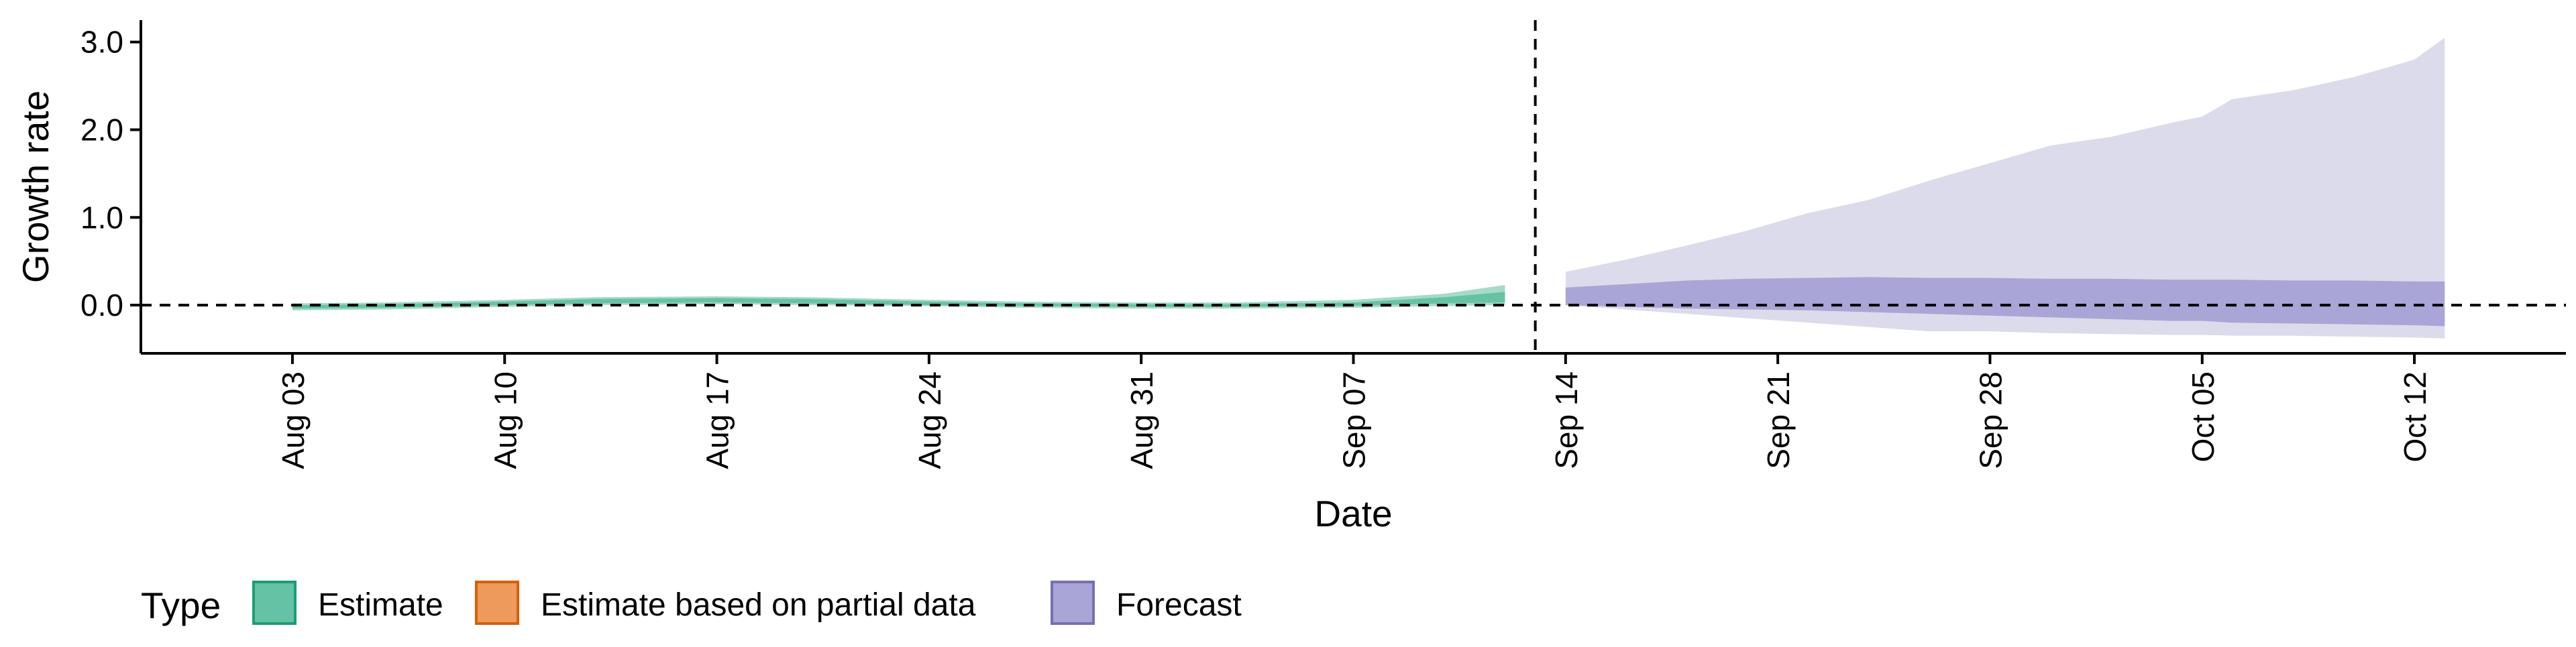  I want to click on y-tick-label: 1.0, so click(101, 217).